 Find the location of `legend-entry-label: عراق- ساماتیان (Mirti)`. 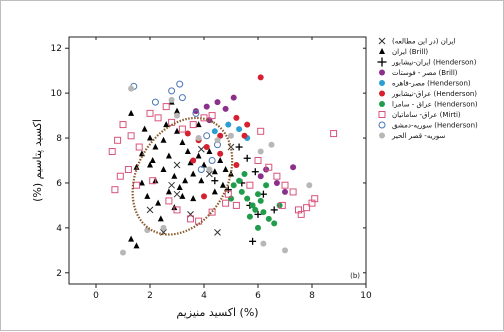

legend-entry-label: عراق- ساماتیان (Mirti) is located at coordinates (426, 115).